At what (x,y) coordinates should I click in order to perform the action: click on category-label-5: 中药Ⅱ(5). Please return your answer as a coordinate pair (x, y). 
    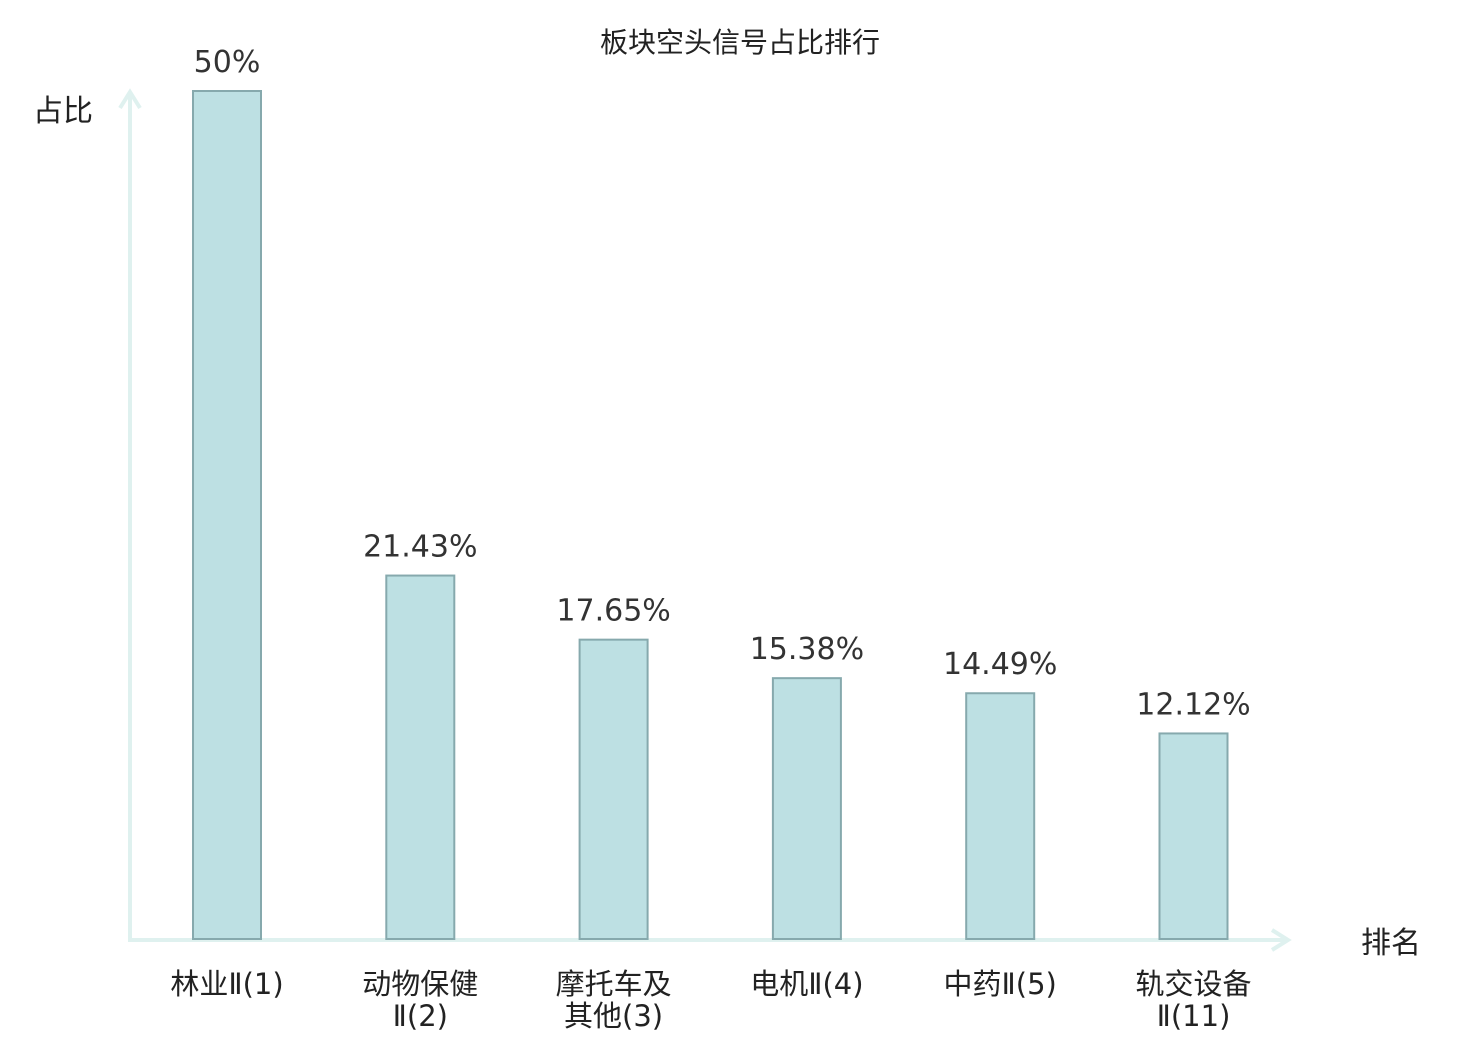
    Looking at the image, I should click on (1000, 984).